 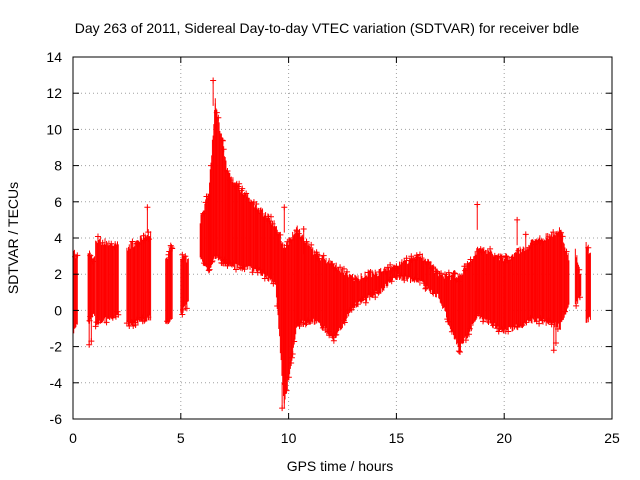 I want to click on x-axis-label: GPS time / hours, so click(x=340, y=466).